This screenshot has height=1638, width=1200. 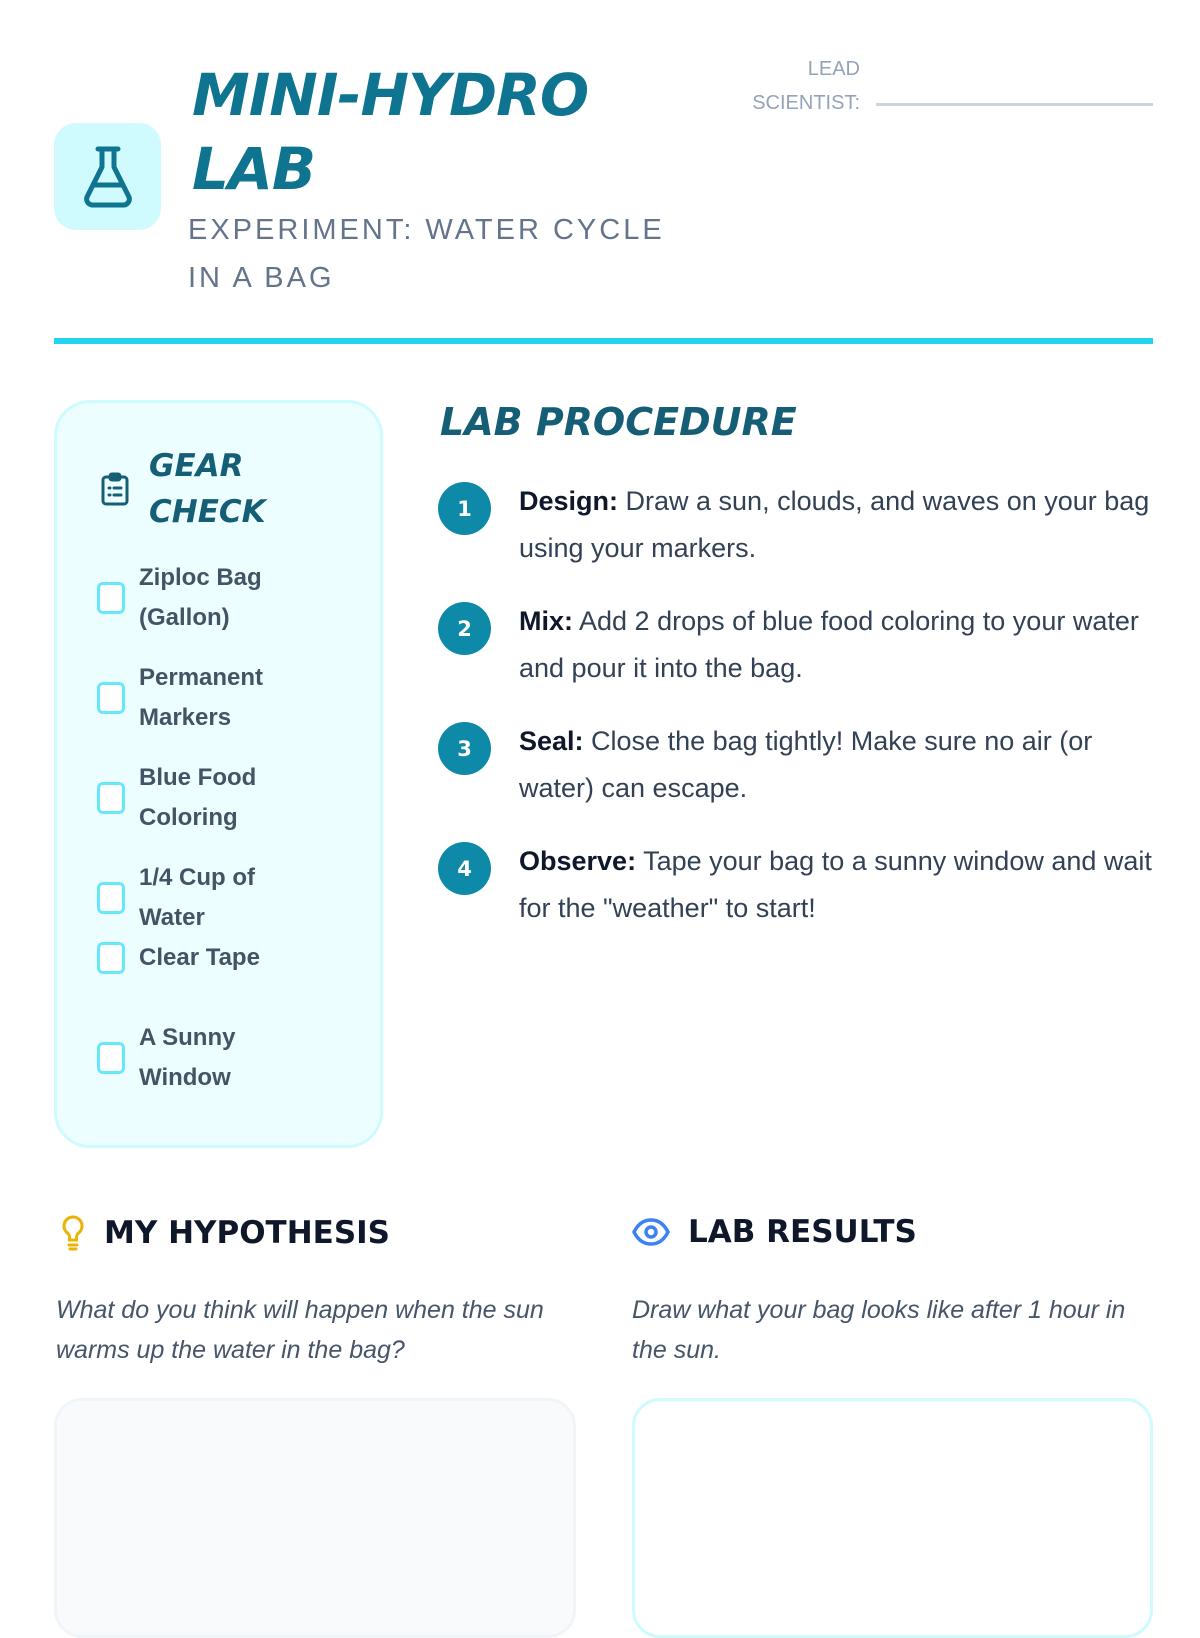 I want to click on eye-icon, so click(x=651, y=1232).